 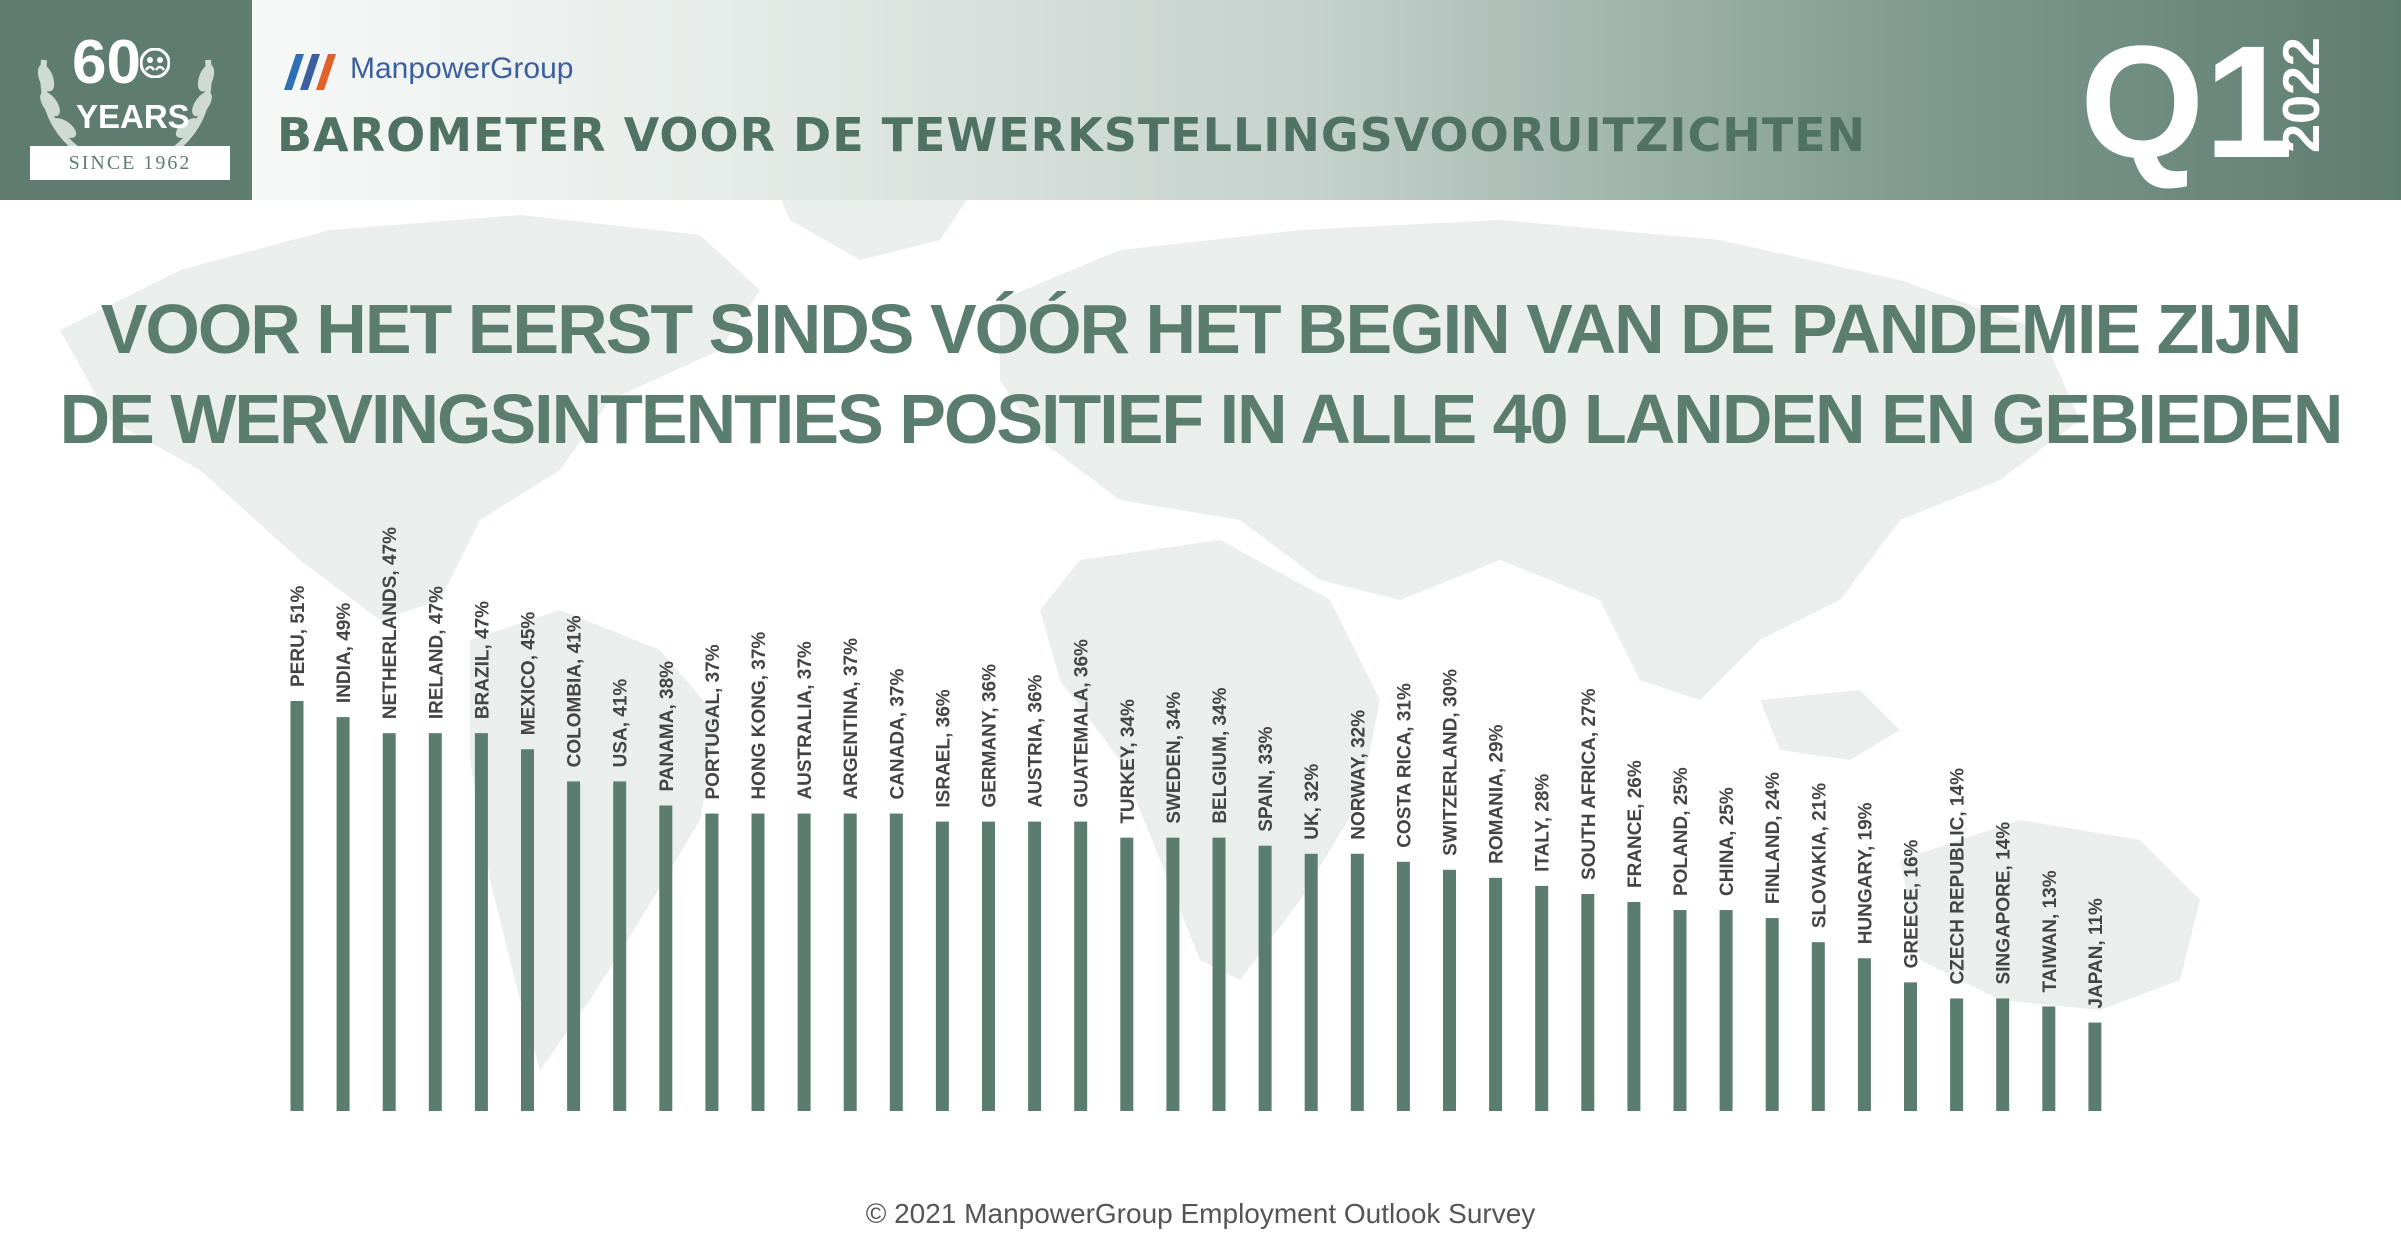 What do you see at coordinates (666, 958) in the screenshot?
I see `bar-panama` at bounding box center [666, 958].